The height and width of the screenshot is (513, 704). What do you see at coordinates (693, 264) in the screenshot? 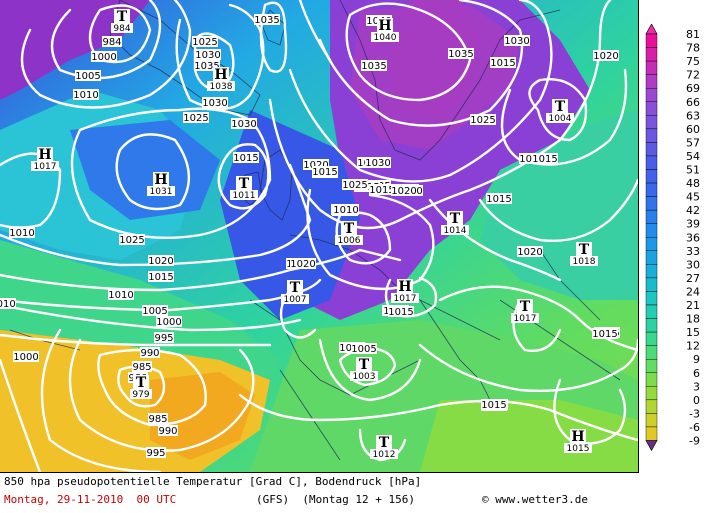
I see `colorbar-label: 30` at bounding box center [693, 264].